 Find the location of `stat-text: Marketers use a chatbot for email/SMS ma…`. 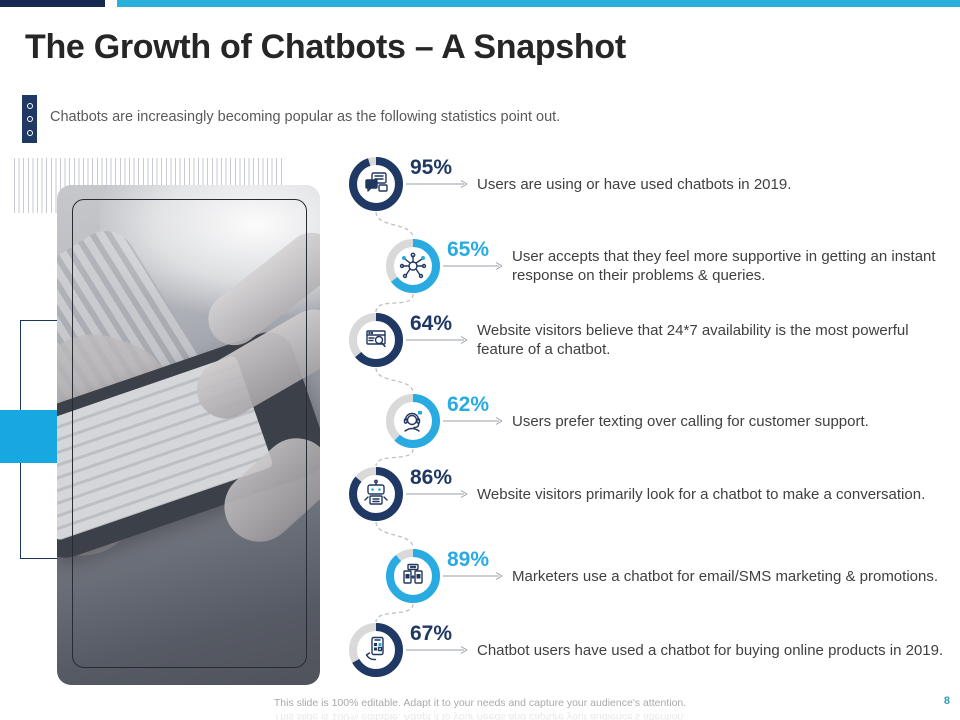

stat-text: Marketers use a chatbot for email/SMS ma… is located at coordinates (725, 576).